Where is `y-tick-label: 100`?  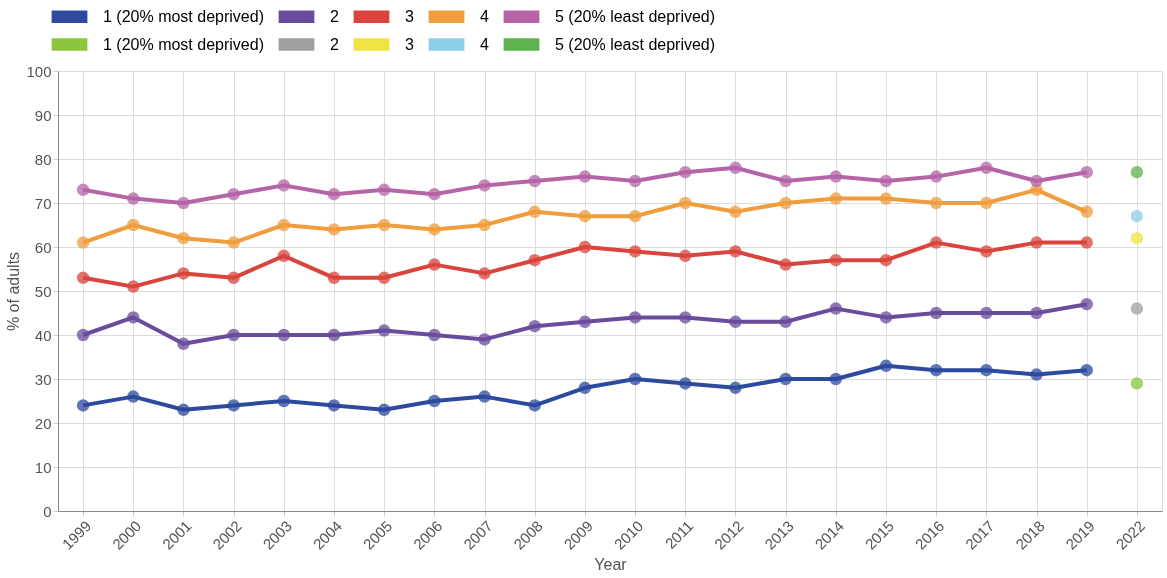
y-tick-label: 100 is located at coordinates (39, 71).